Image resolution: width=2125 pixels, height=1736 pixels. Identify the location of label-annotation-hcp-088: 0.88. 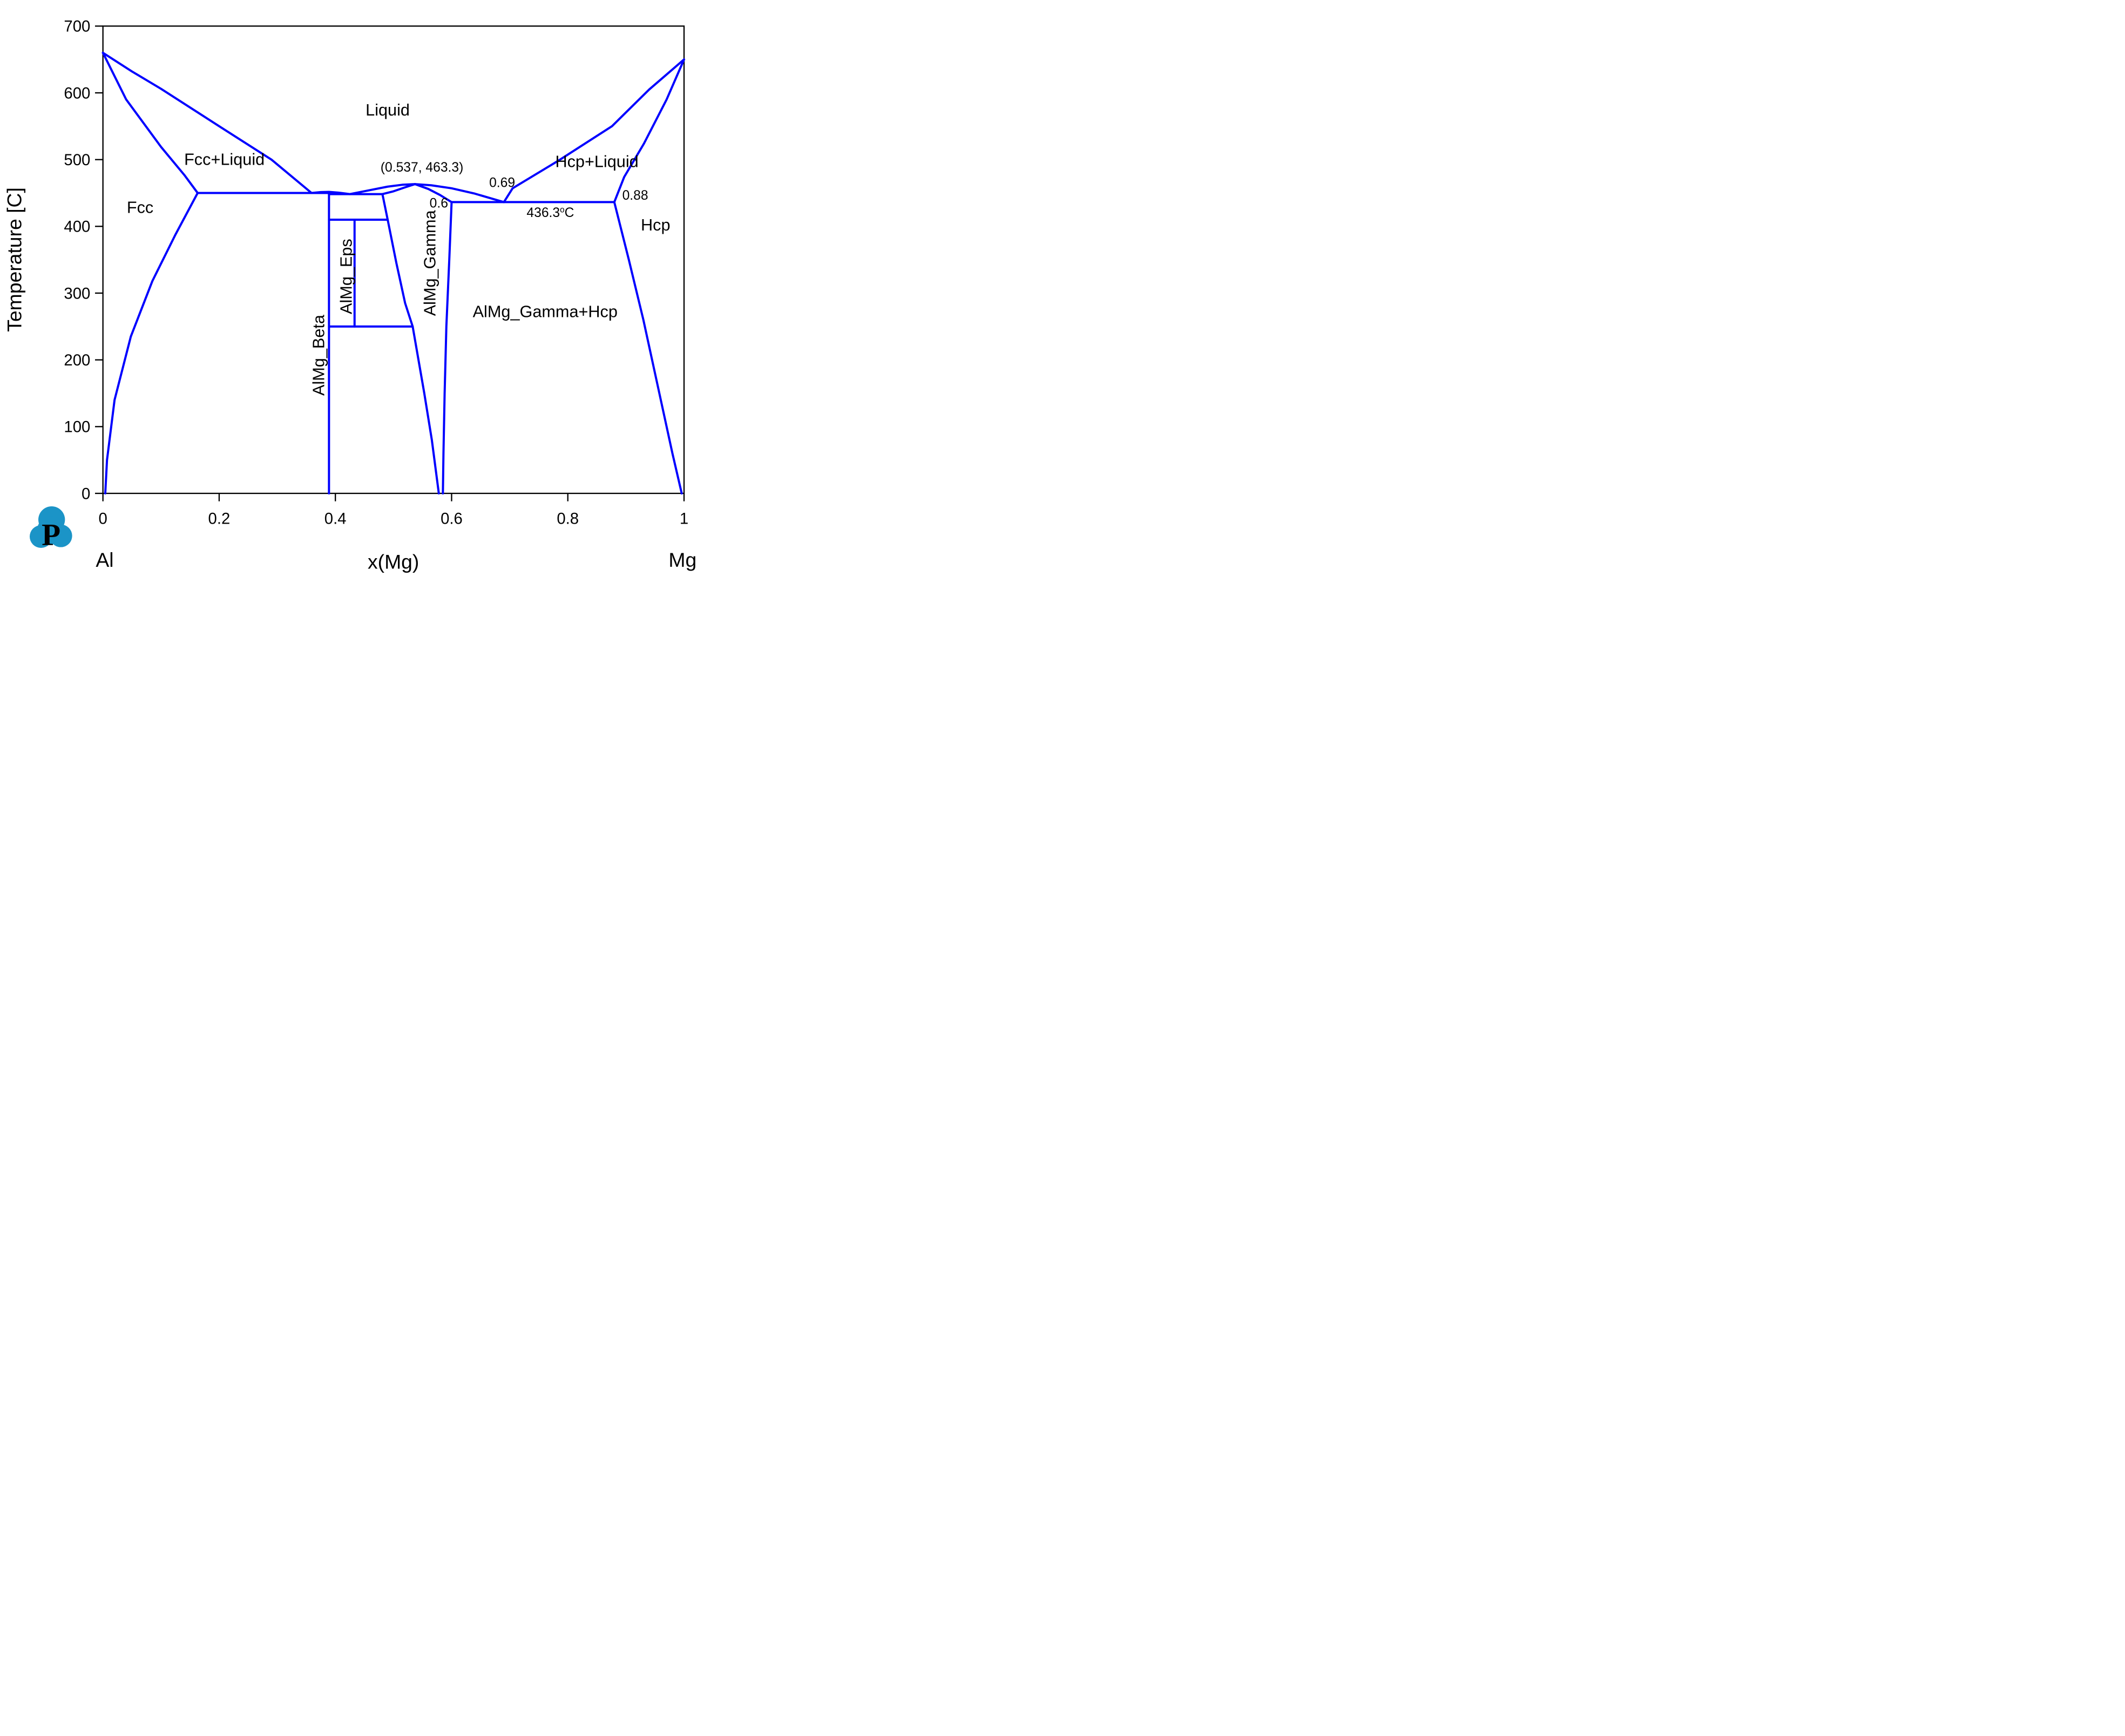
(635, 195).